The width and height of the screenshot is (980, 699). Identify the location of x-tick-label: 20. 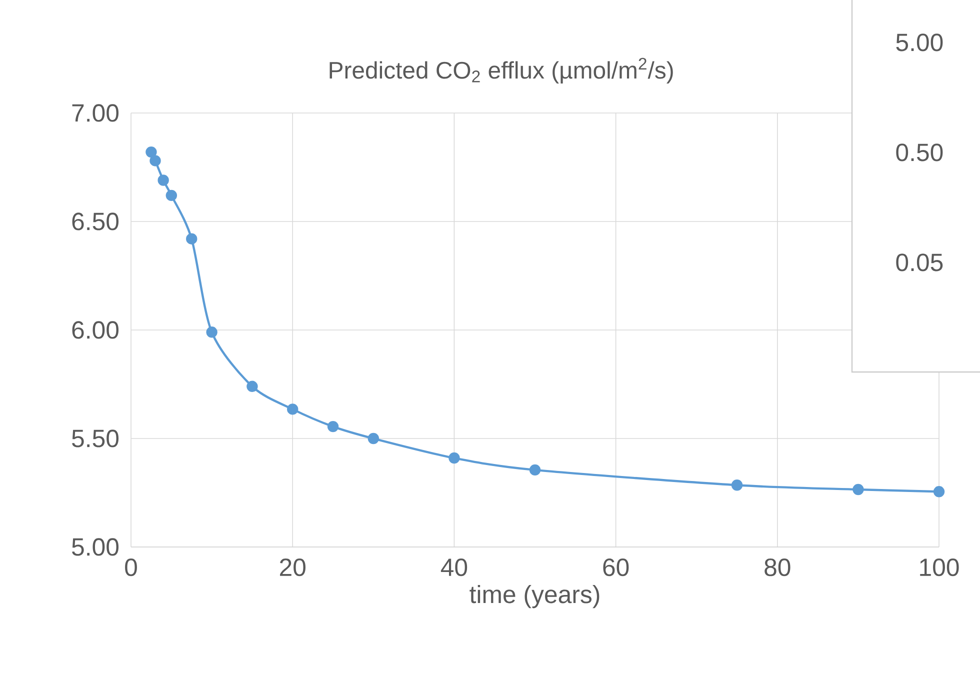
(293, 567).